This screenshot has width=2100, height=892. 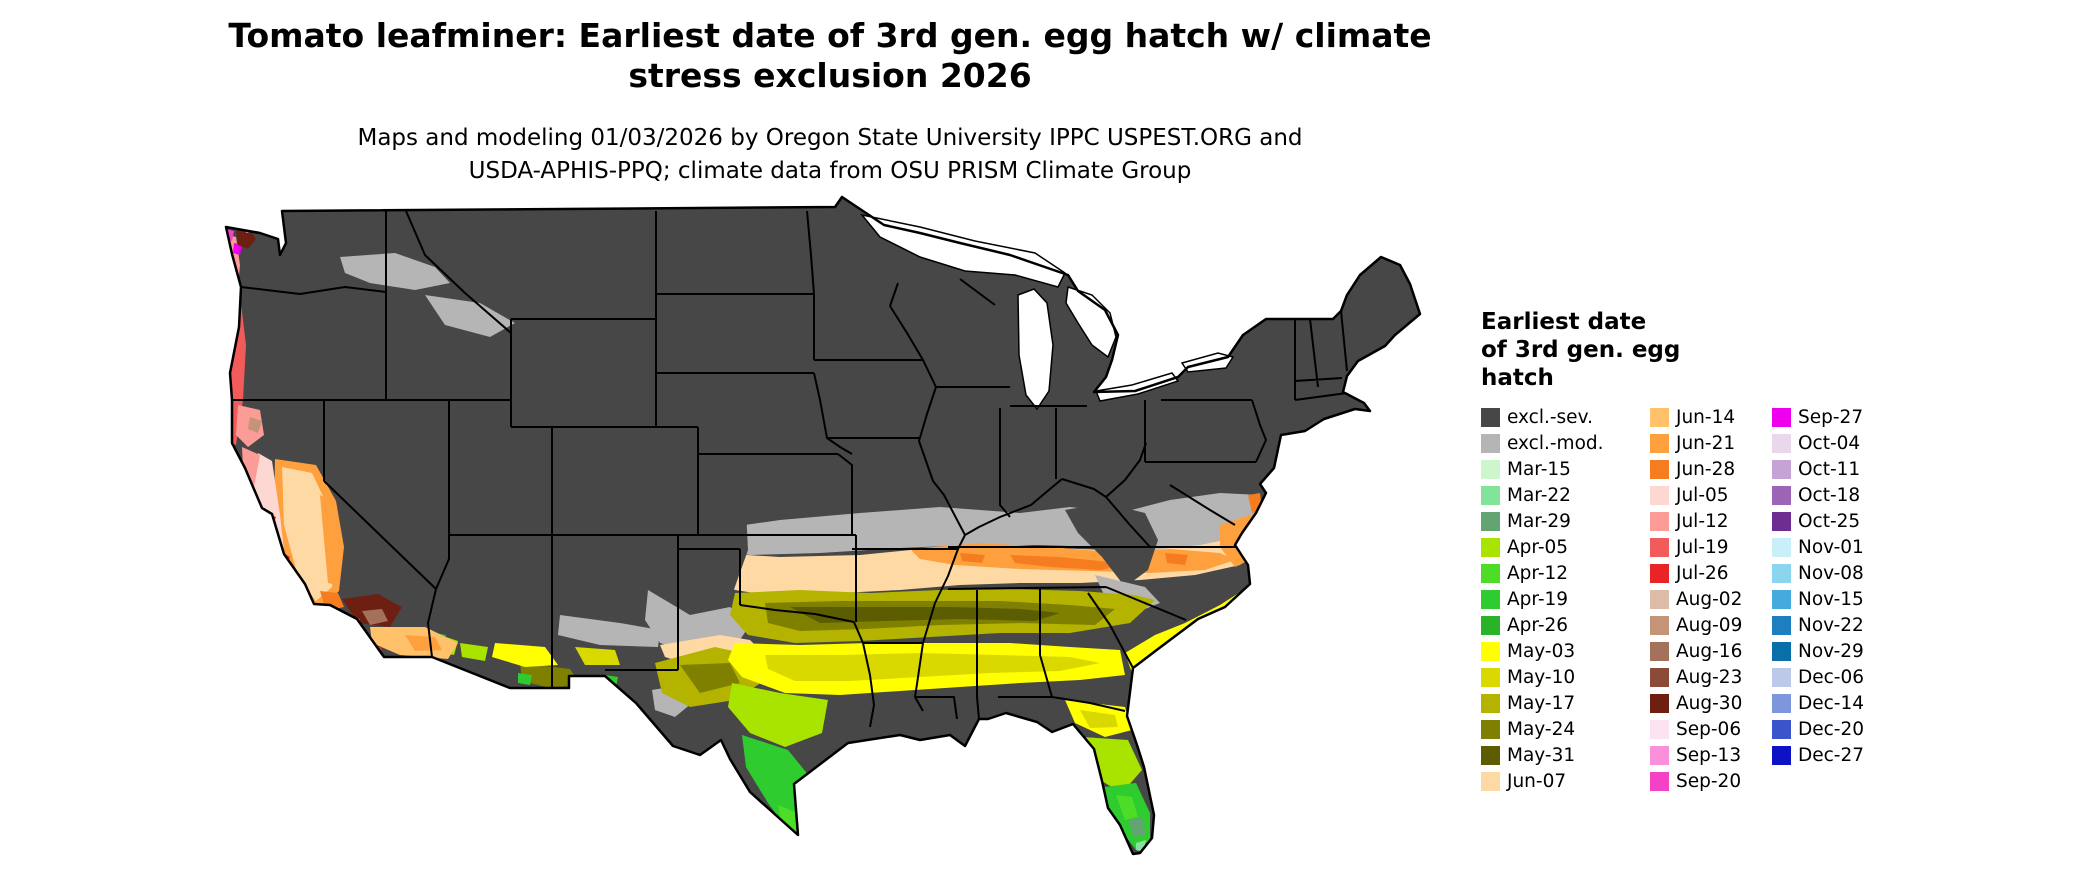 What do you see at coordinates (1538, 573) in the screenshot?
I see `legend-label: Apr-12` at bounding box center [1538, 573].